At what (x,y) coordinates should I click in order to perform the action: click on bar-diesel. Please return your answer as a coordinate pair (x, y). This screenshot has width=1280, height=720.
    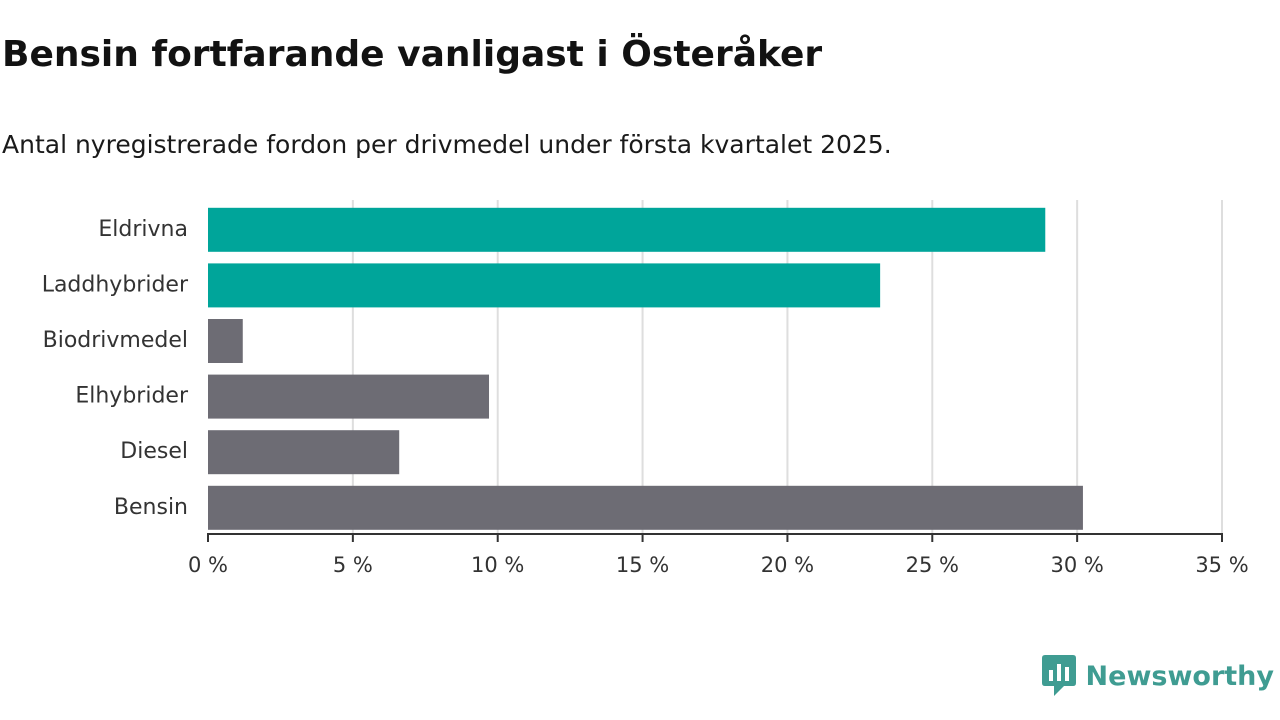
    Looking at the image, I should click on (304, 452).